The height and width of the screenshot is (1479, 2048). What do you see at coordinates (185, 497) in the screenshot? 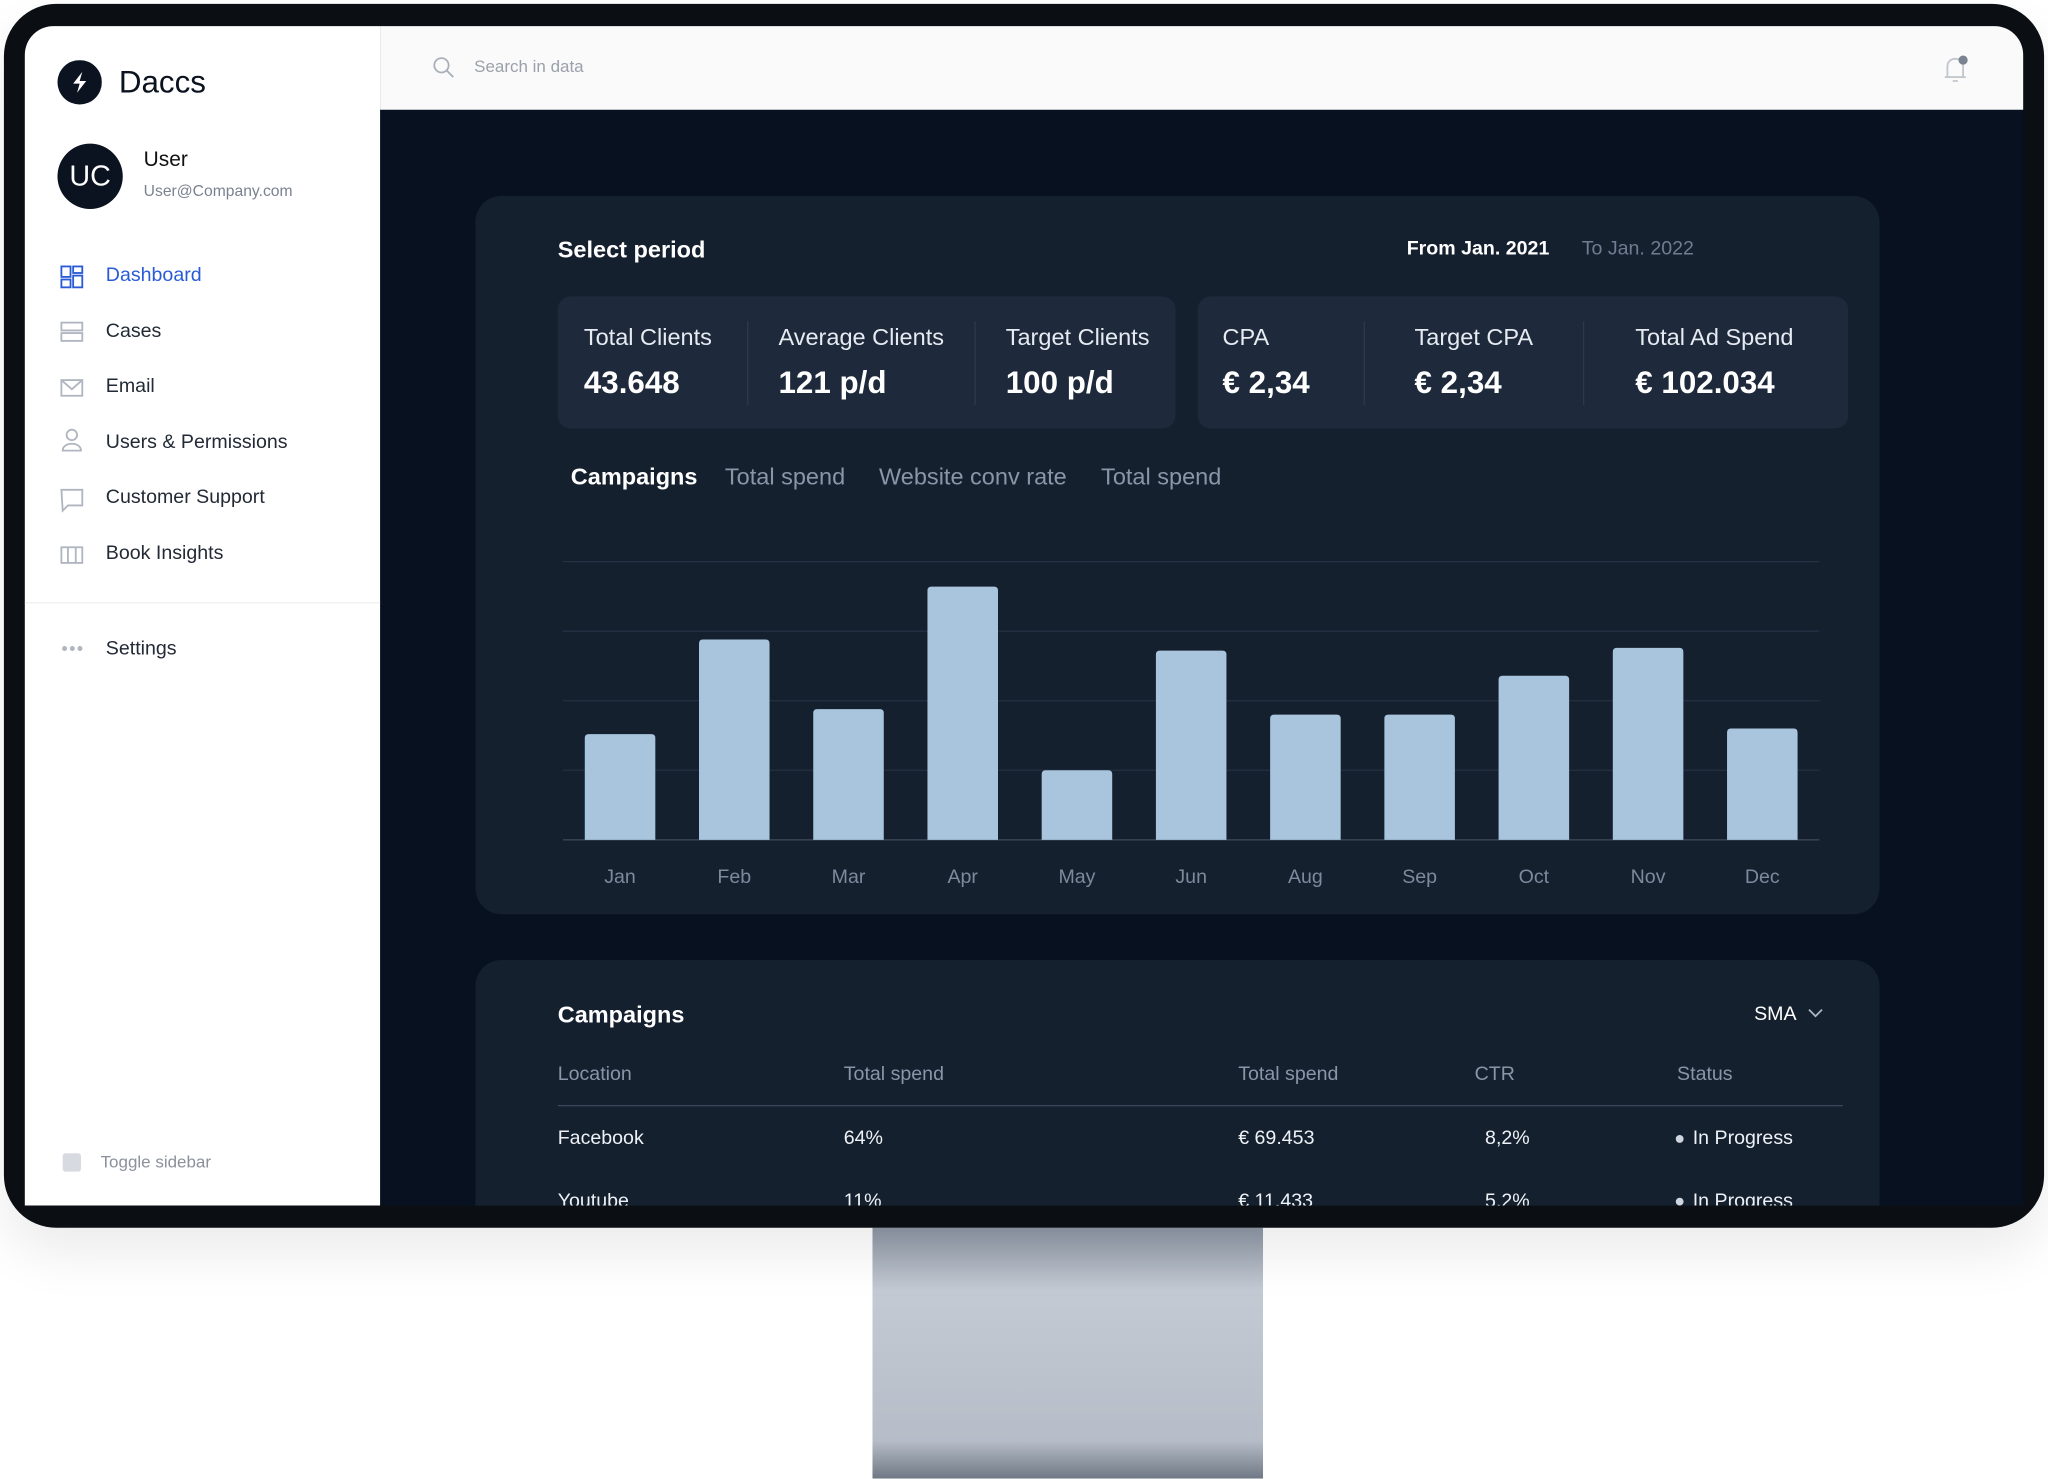
I see `nav-item: Customer Support` at bounding box center [185, 497].